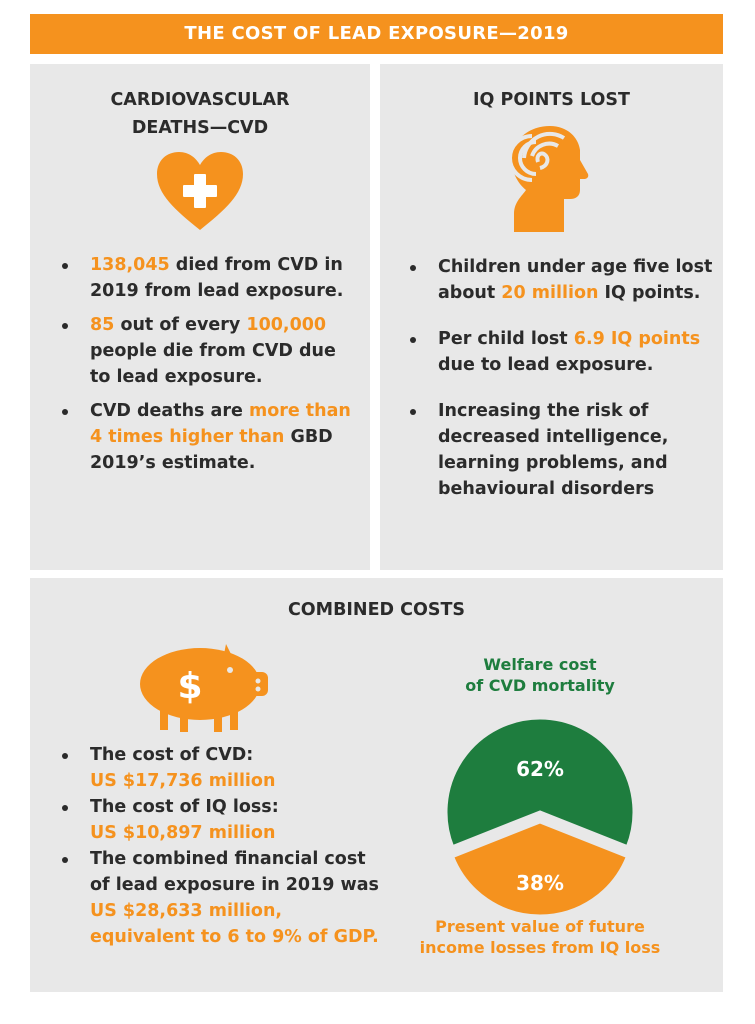 The width and height of the screenshot is (755, 1024). I want to click on iq-per-child-loss: 6.9 IQ points, so click(637, 339).